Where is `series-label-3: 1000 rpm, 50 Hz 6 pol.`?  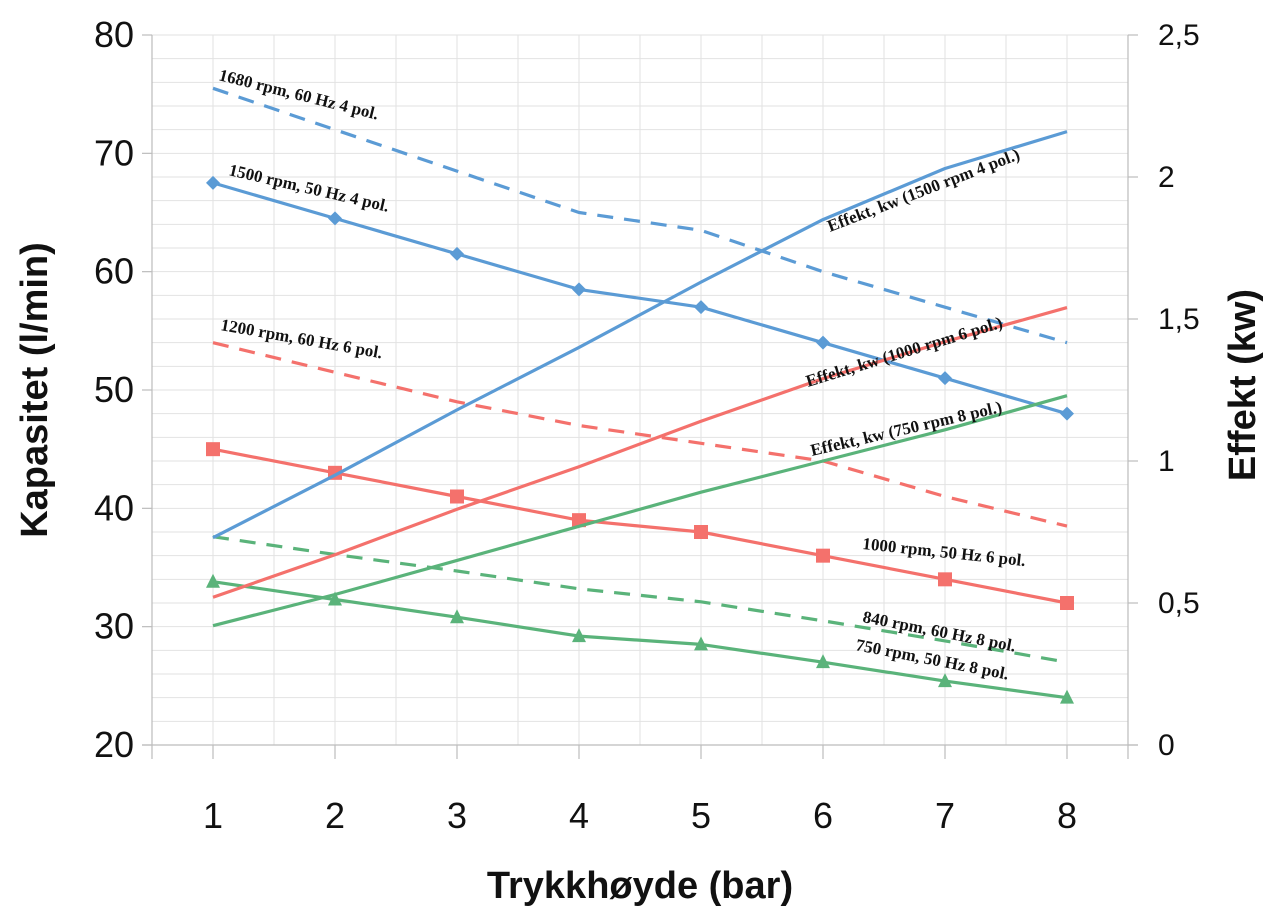
series-label-3: 1000 rpm, 50 Hz 6 pol. is located at coordinates (944, 552).